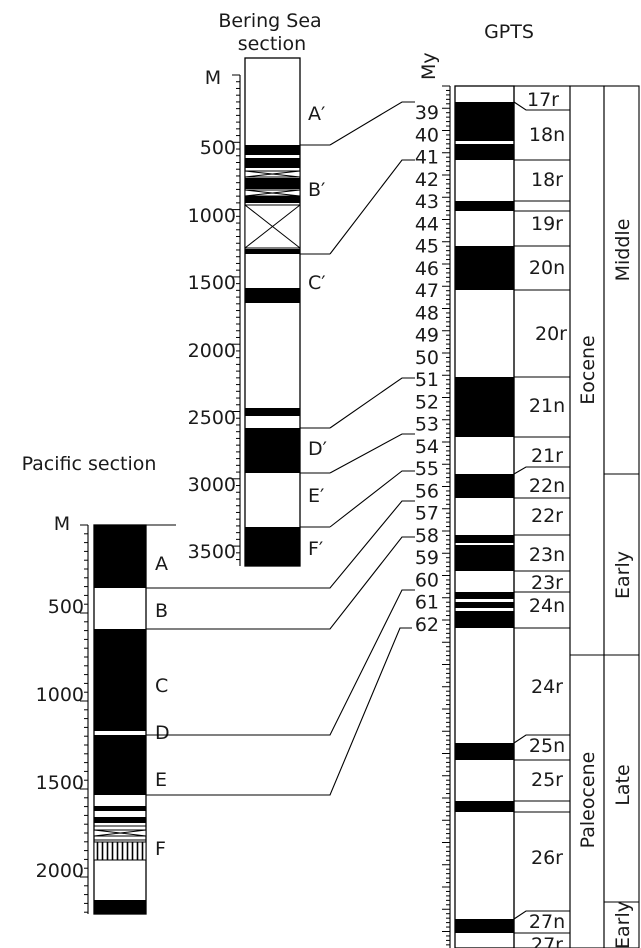 Image resolution: width=641 pixels, height=948 pixels. What do you see at coordinates (280, 662) in the screenshot?
I see `tie-line-pacific-c` at bounding box center [280, 662].